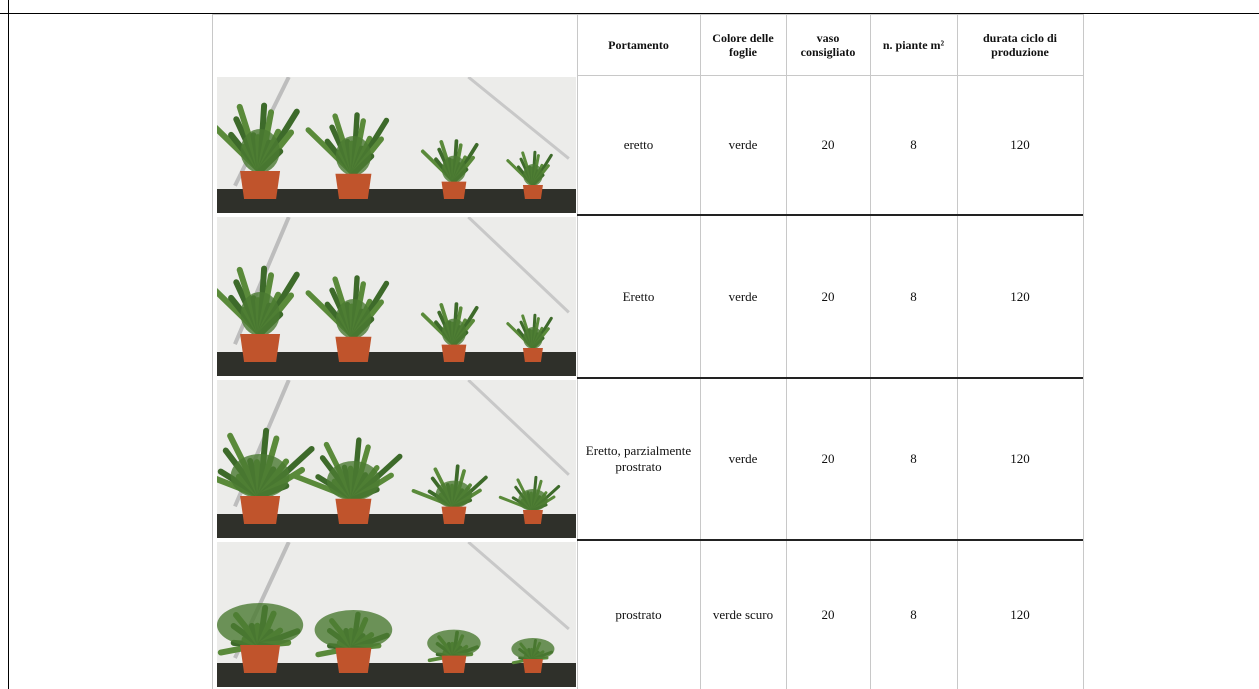 The width and height of the screenshot is (1259, 689). Describe the element at coordinates (638, 296) in the screenshot. I see `table-cell: Eretto` at that location.